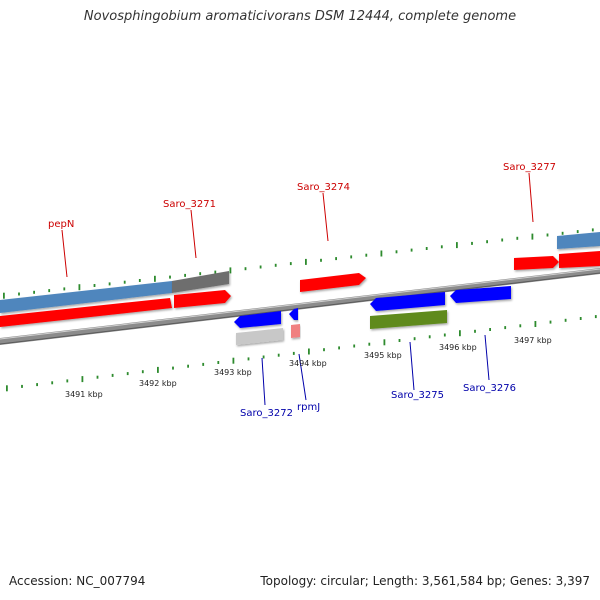 Image resolution: width=600 pixels, height=600 pixels. Describe the element at coordinates (84, 394) in the screenshot. I see `kbp-label: 3491 kbp` at that location.